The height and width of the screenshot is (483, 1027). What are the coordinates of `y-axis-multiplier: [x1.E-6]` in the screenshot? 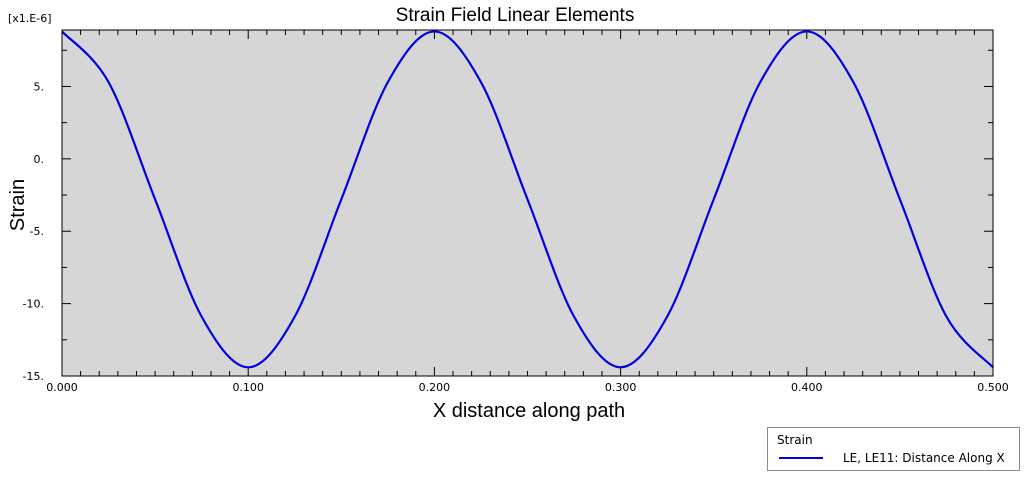 It's located at (30, 18).